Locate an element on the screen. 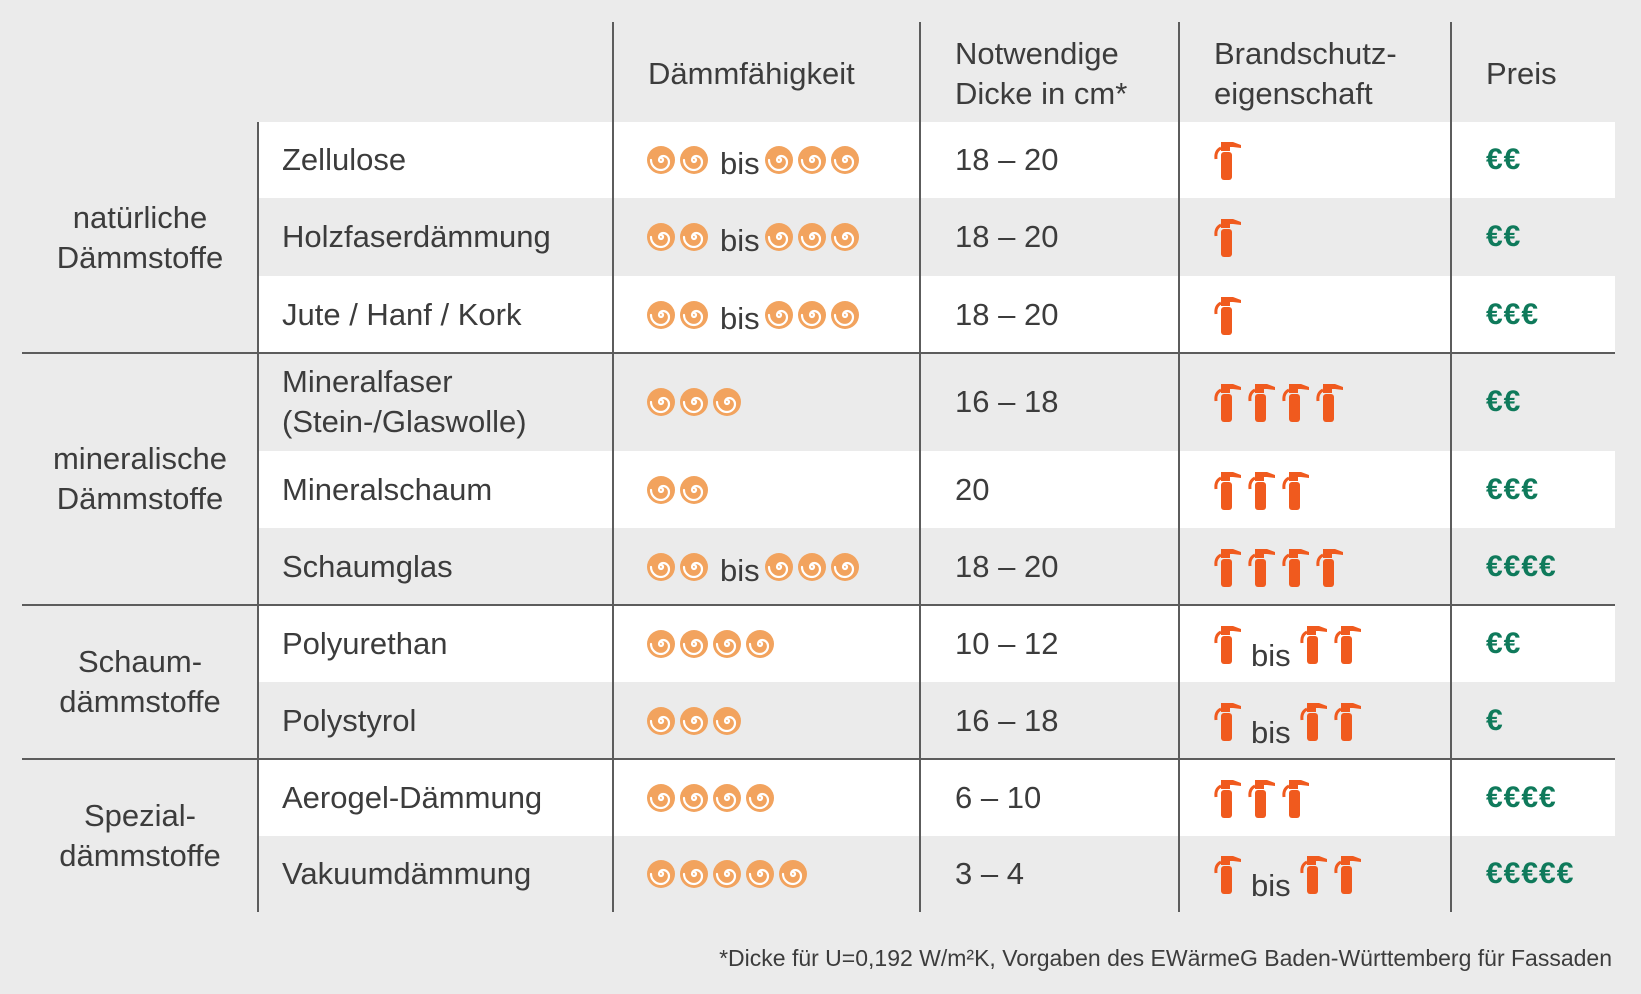 The image size is (1641, 994). header-dicke-line1: Notwendige is located at coordinates (1037, 53).